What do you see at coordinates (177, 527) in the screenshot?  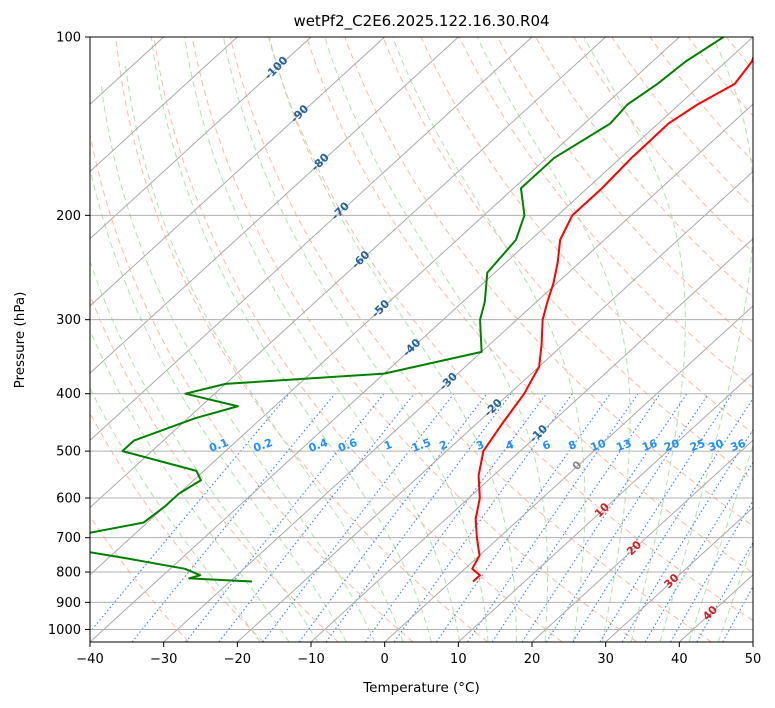 I see `dry-adiabat-line` at bounding box center [177, 527].